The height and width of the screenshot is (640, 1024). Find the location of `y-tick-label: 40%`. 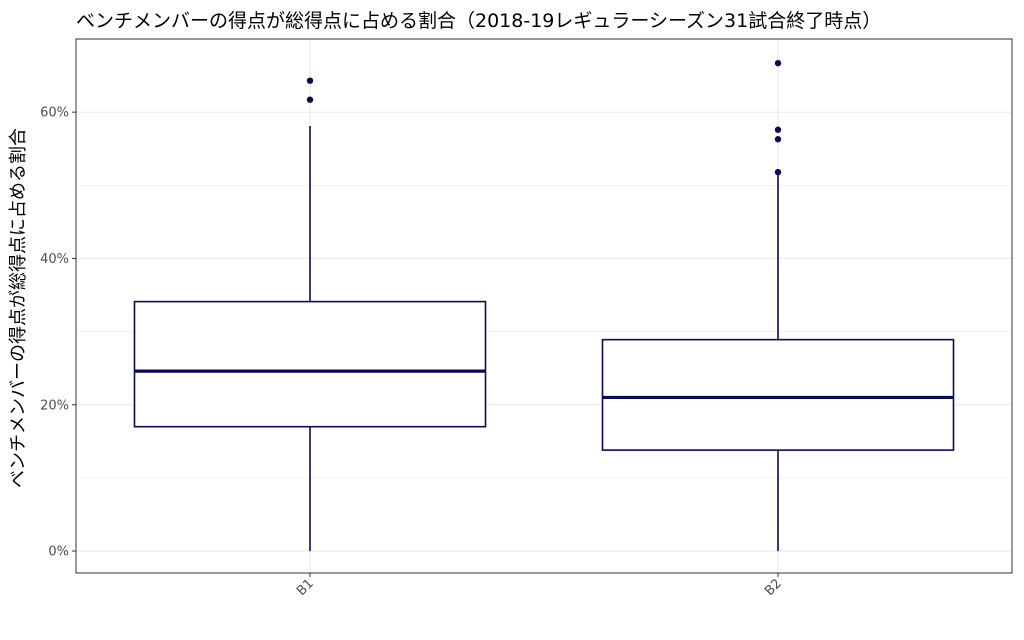

y-tick-label: 40% is located at coordinates (54, 259).